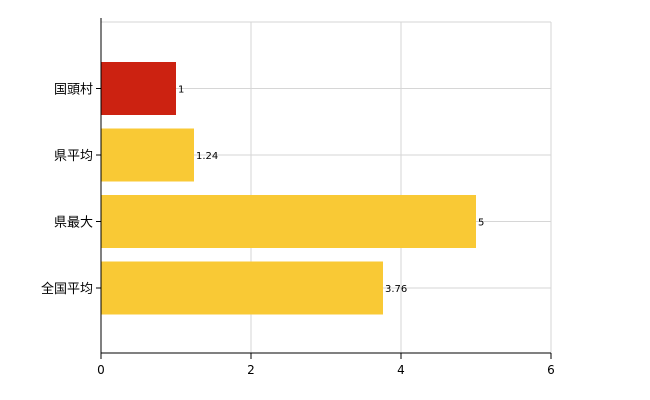  I want to click on category-label: 全国平均, so click(67, 289).